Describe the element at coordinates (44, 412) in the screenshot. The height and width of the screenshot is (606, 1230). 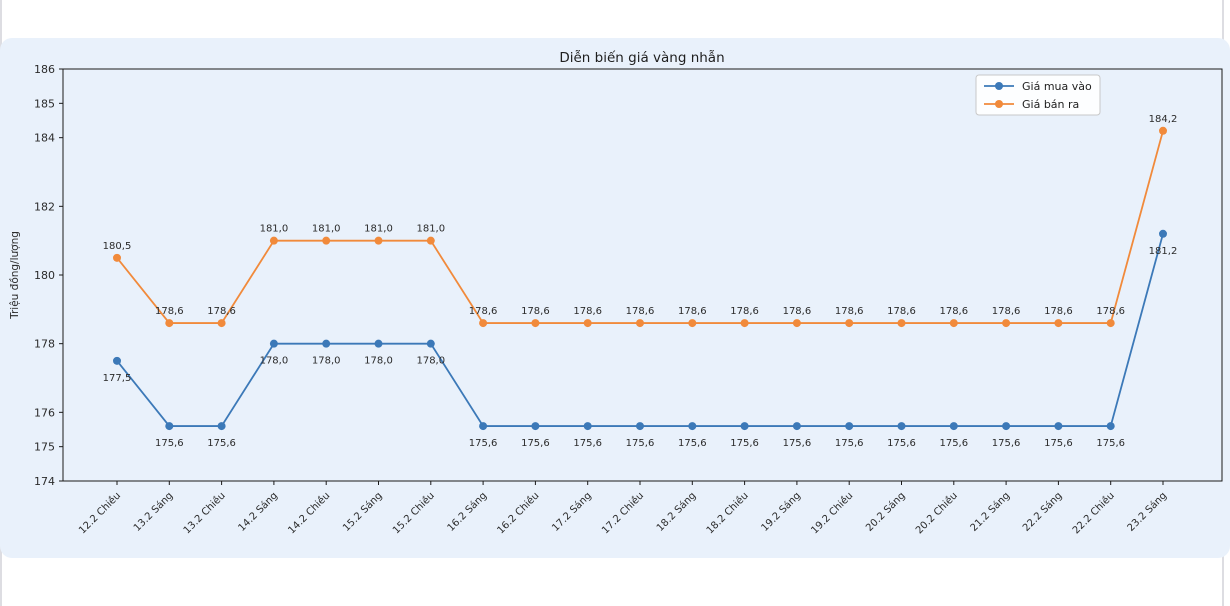
I see `y-tick-label: 176` at that location.